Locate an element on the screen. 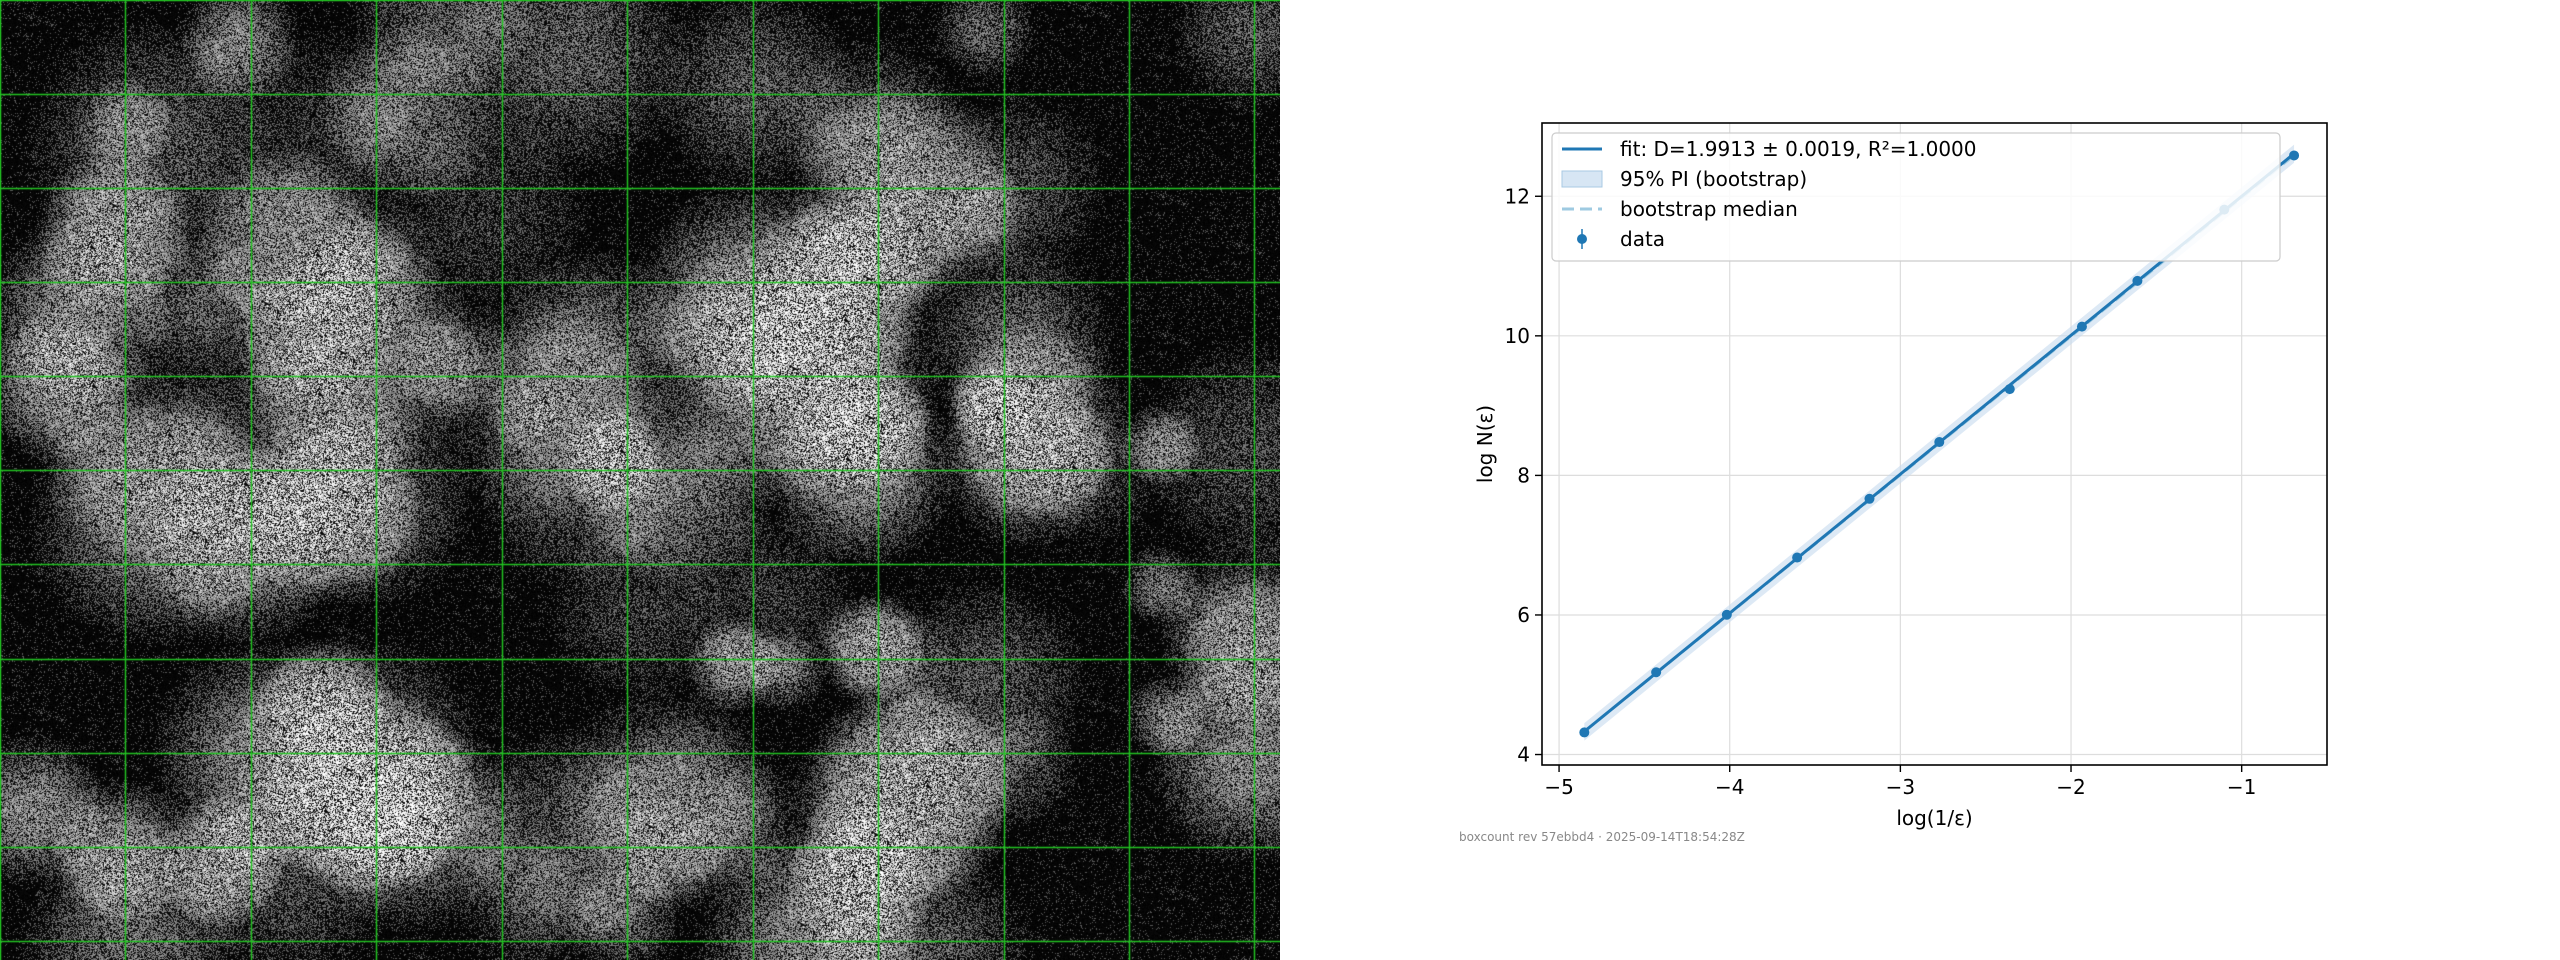 The height and width of the screenshot is (960, 2560). legend-label: data is located at coordinates (1642, 239).